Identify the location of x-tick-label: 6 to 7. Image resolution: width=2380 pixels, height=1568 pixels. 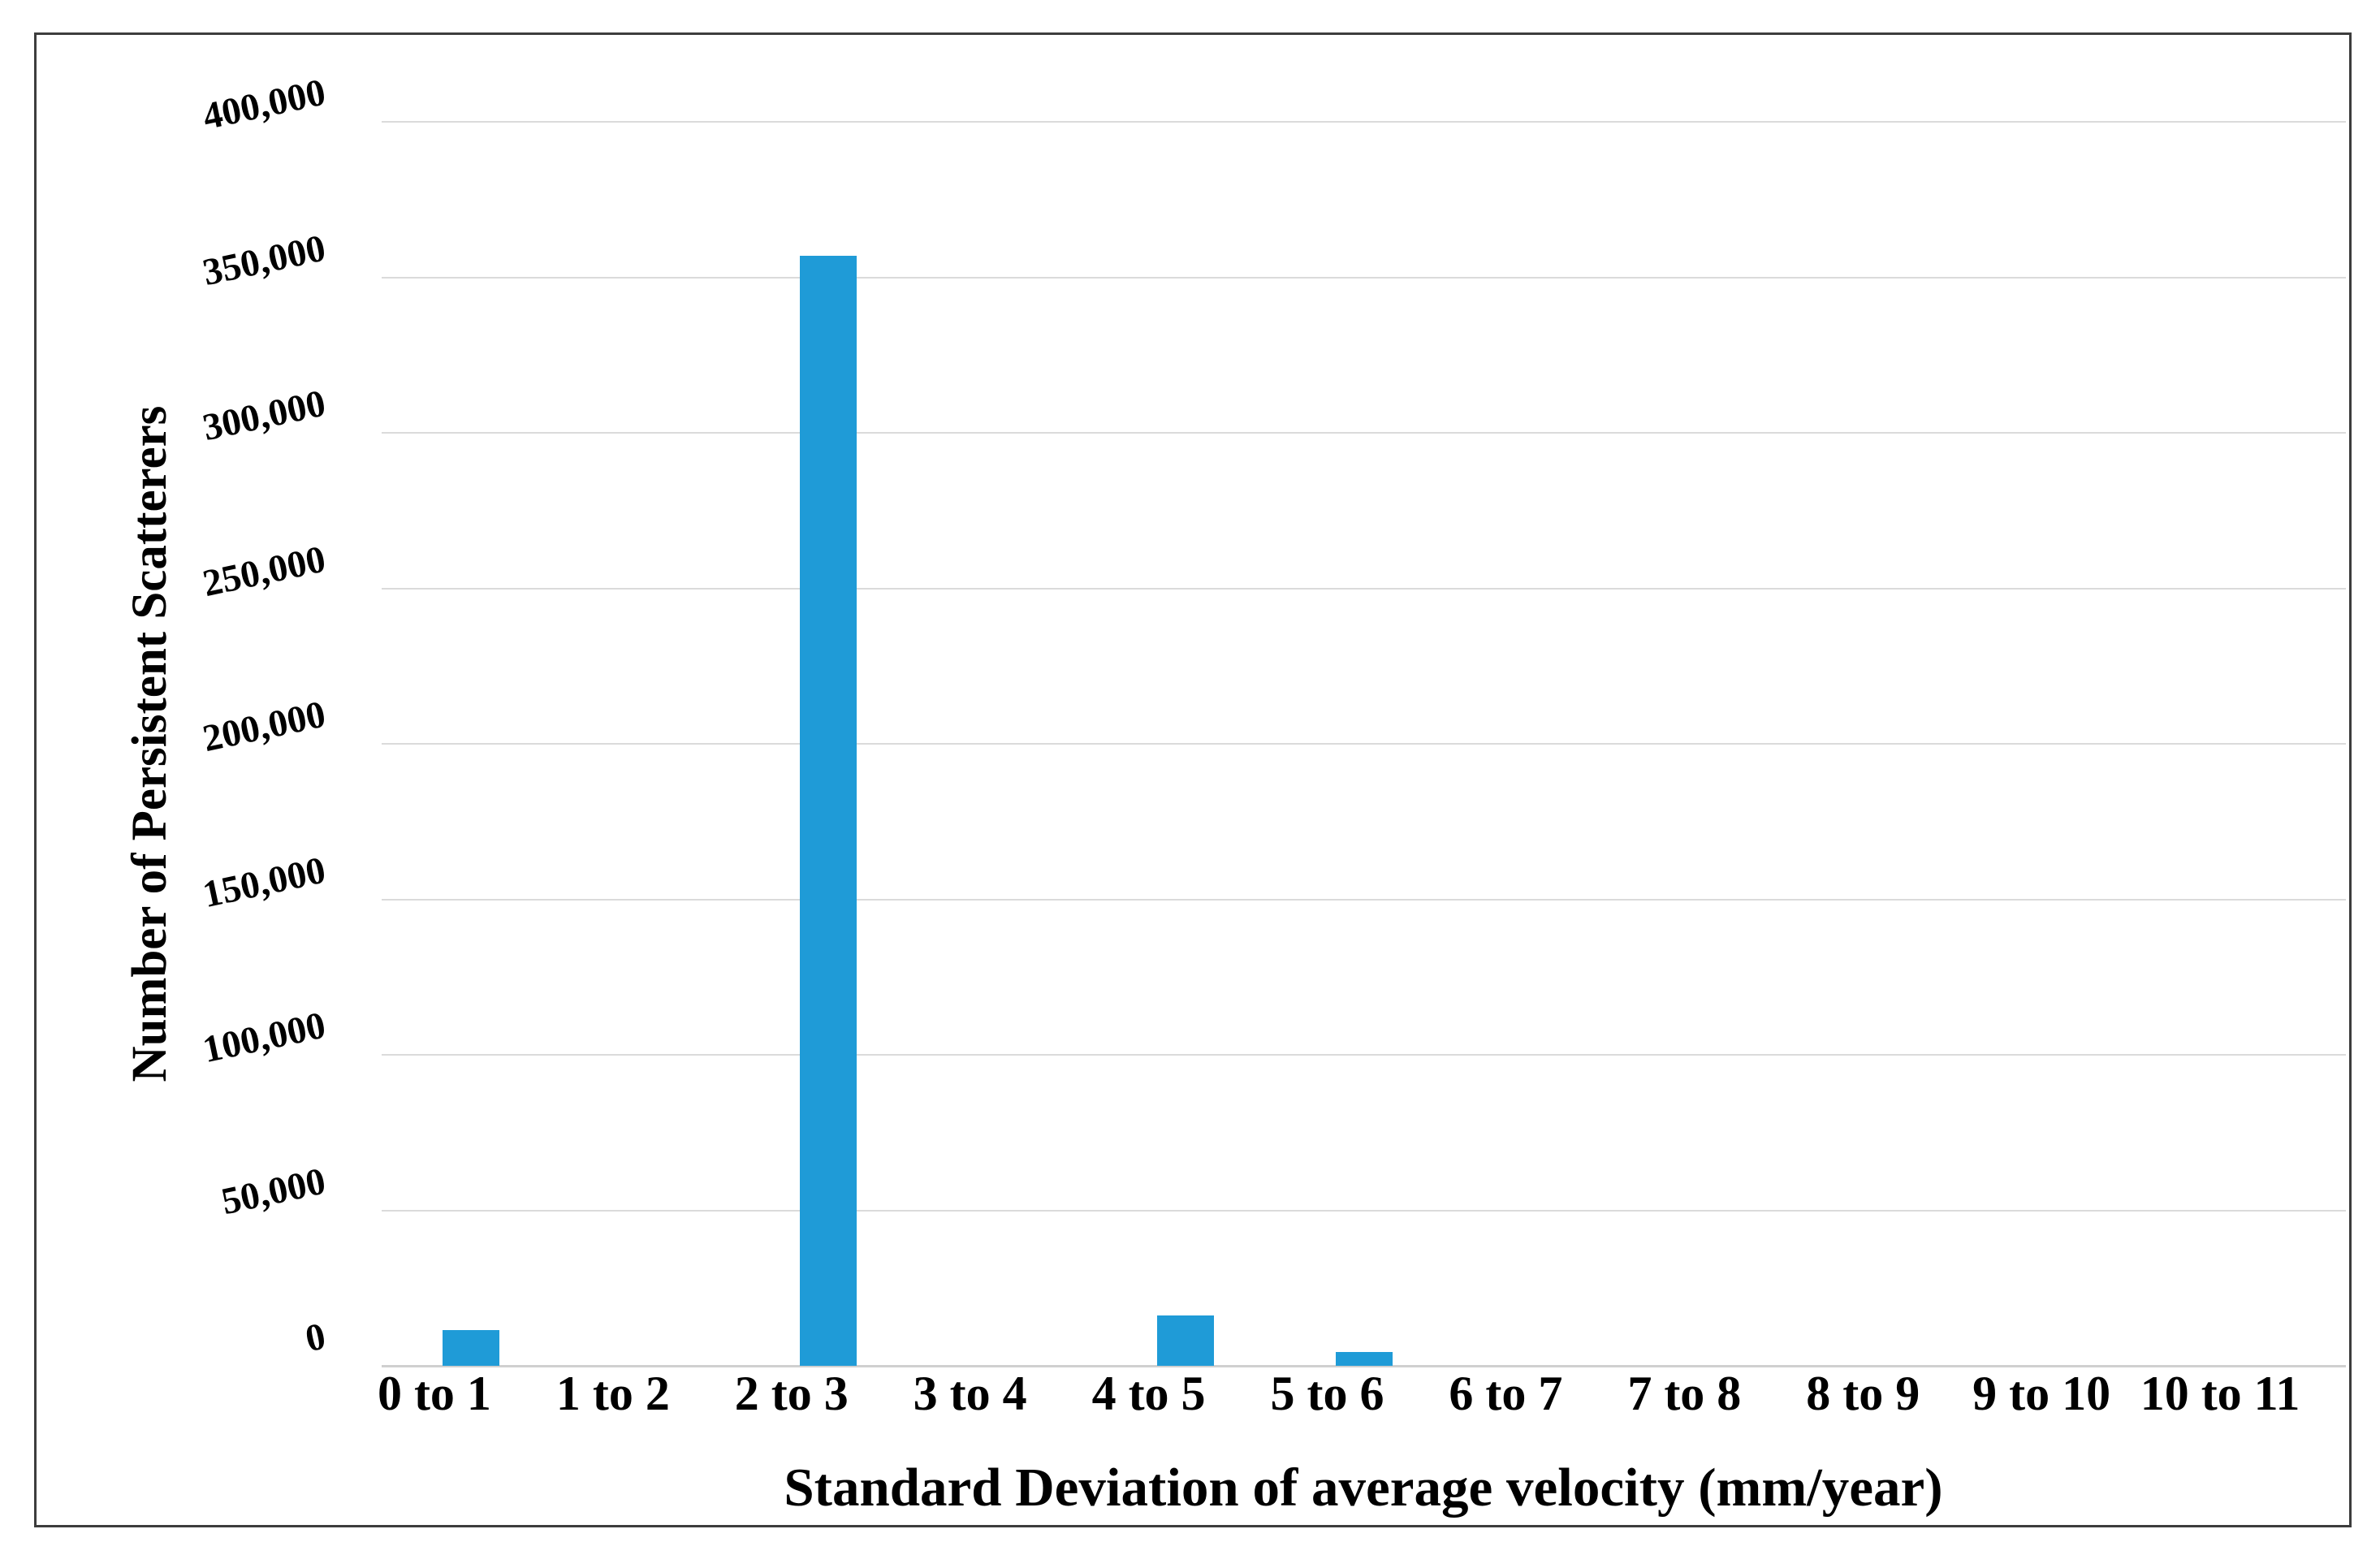
(1506, 1393).